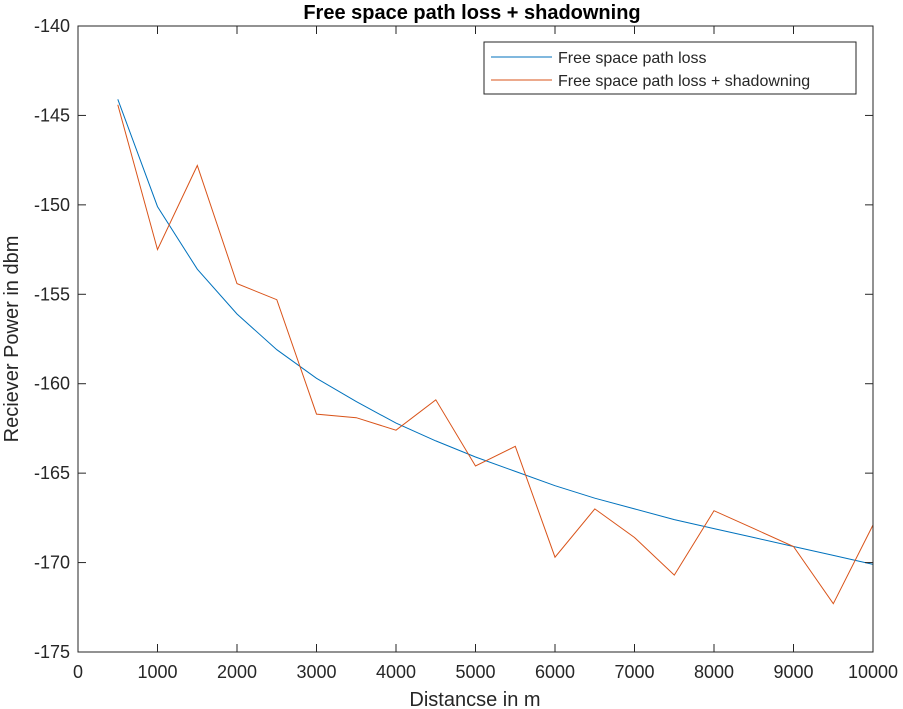  What do you see at coordinates (52, 652) in the screenshot?
I see `y-tick-label: -175` at bounding box center [52, 652].